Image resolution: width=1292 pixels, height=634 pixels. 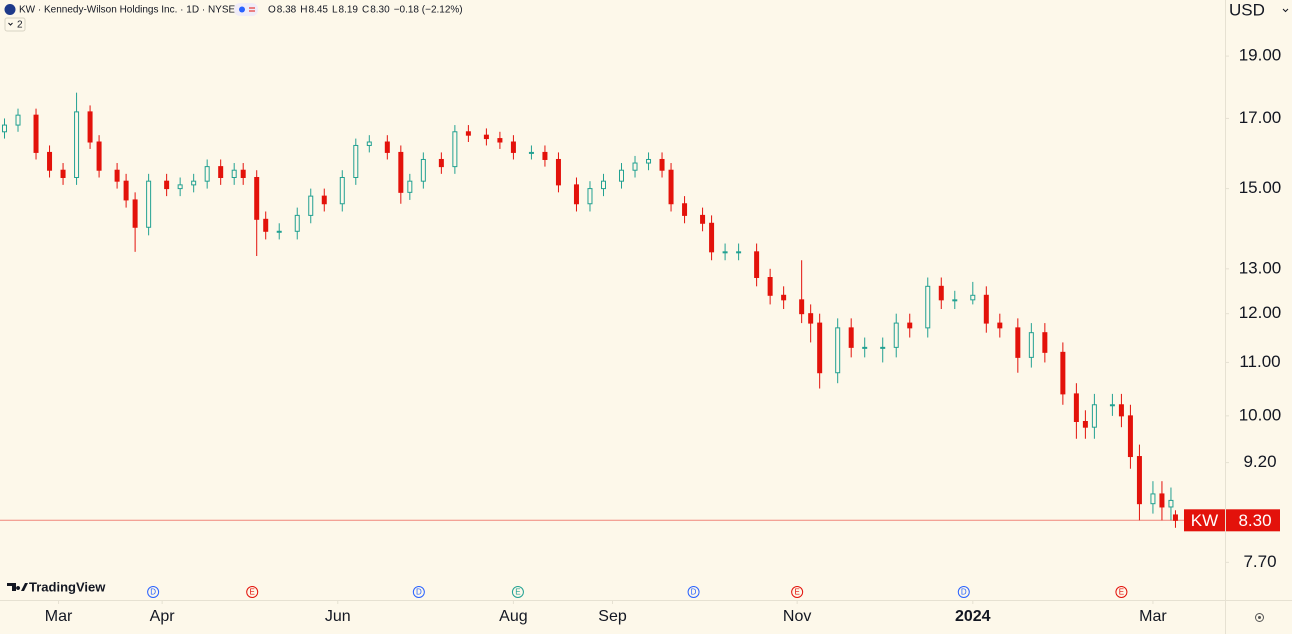 I want to click on symbol-icon, so click(x=10, y=9).